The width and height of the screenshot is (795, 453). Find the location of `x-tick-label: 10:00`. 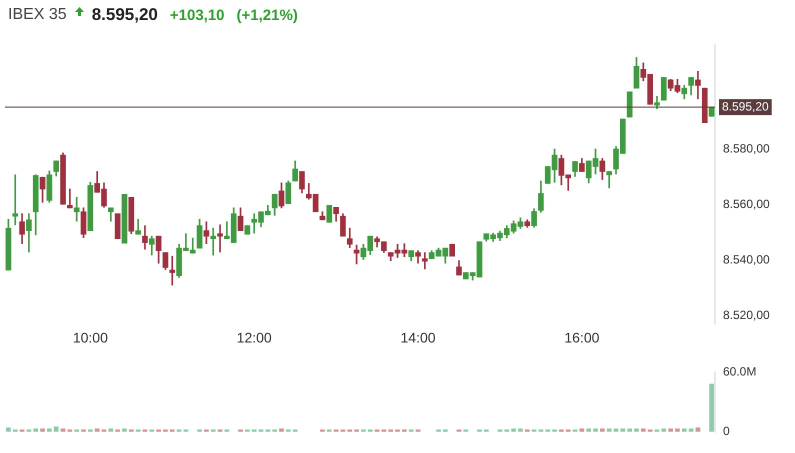

x-tick-label: 10:00 is located at coordinates (90, 337).